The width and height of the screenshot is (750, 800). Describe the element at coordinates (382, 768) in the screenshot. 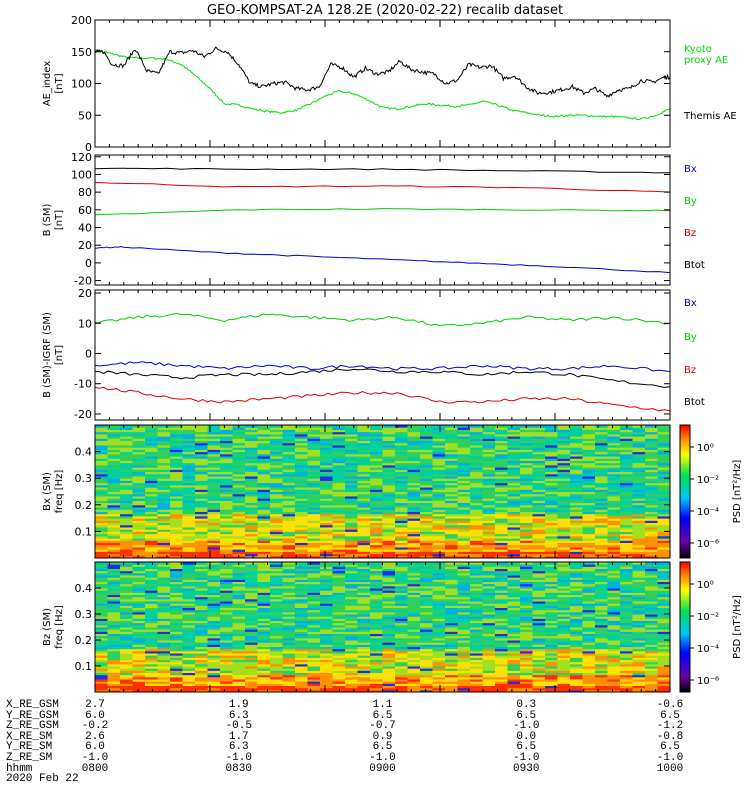

I see `ephemeris-value: 0900` at that location.